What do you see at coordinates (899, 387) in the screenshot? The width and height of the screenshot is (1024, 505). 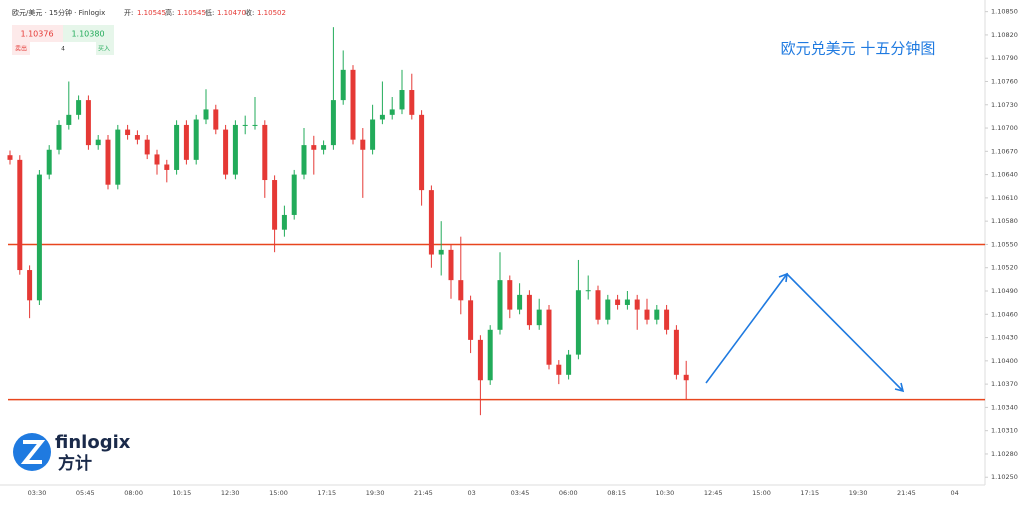 I see `arrow-head` at bounding box center [899, 387].